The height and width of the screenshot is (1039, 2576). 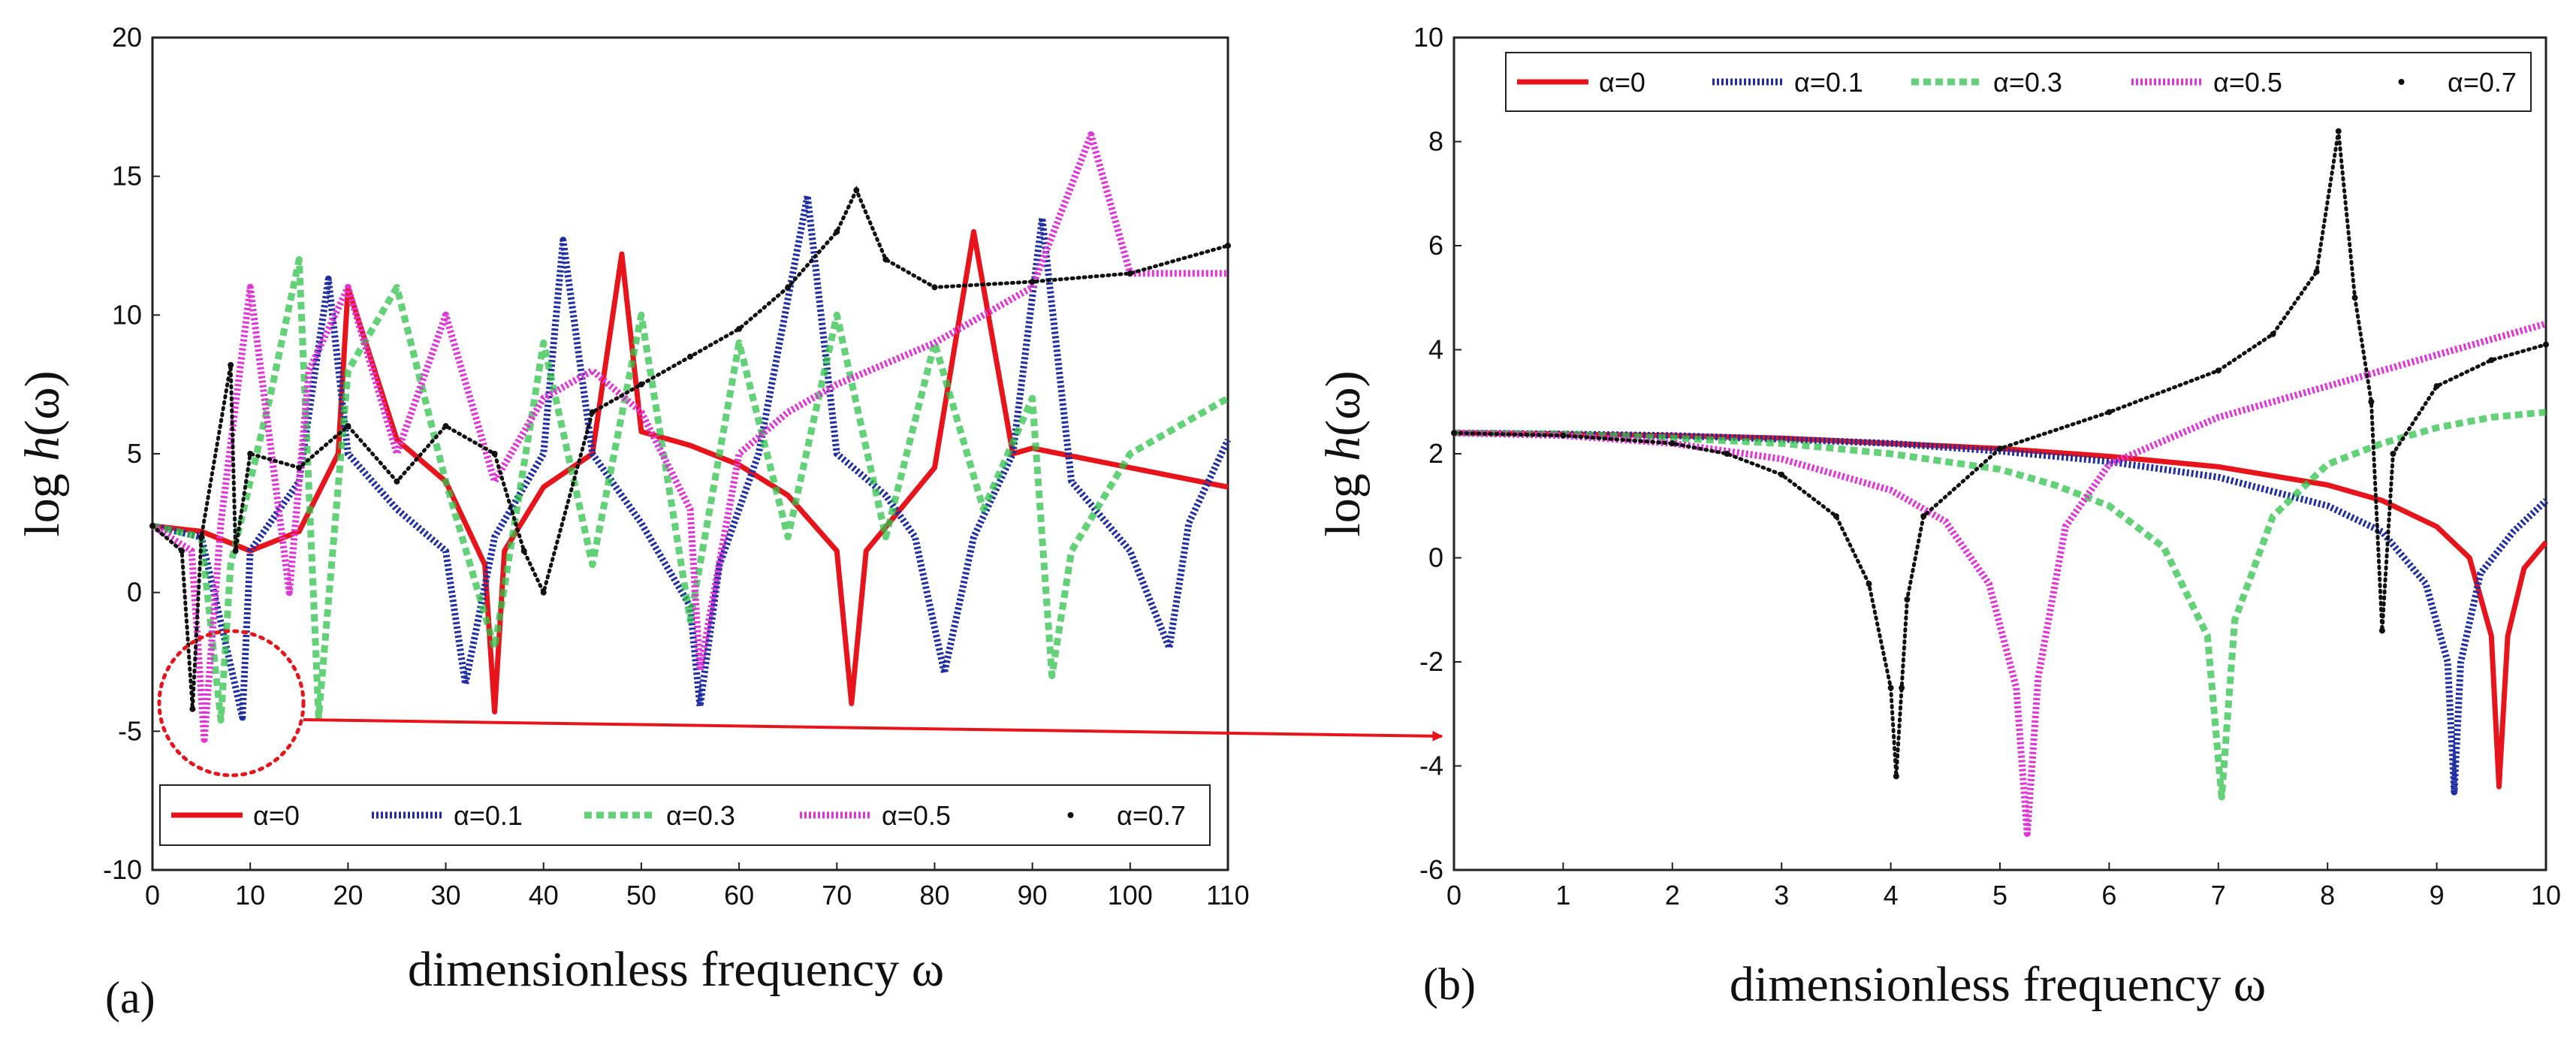 What do you see at coordinates (934, 895) in the screenshot?
I see `panel-a-x-tick-label: 80` at bounding box center [934, 895].